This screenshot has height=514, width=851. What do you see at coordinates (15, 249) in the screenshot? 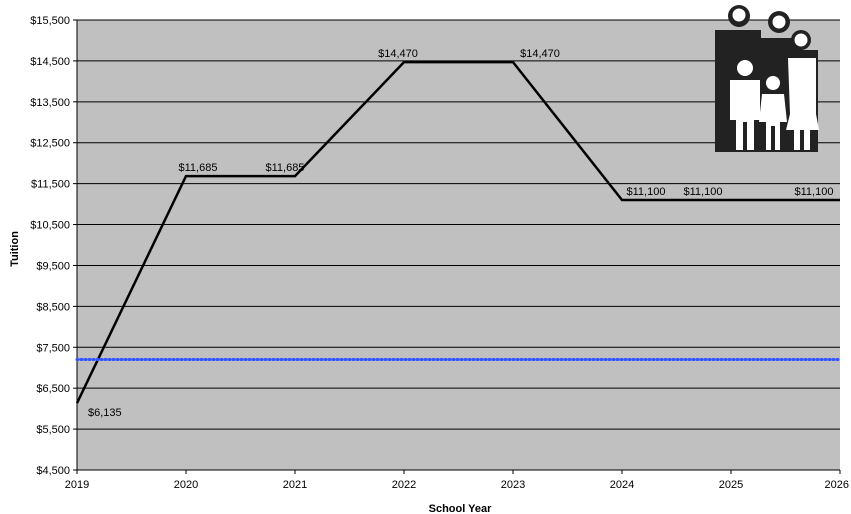
I see `y-axis-title: Tuition` at bounding box center [15, 249].